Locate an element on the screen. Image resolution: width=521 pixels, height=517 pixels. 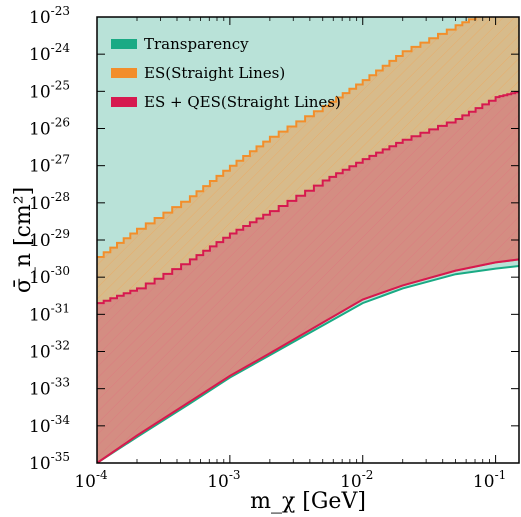
legend-swatch-es-qes-straight-lines is located at coordinates (124, 102).